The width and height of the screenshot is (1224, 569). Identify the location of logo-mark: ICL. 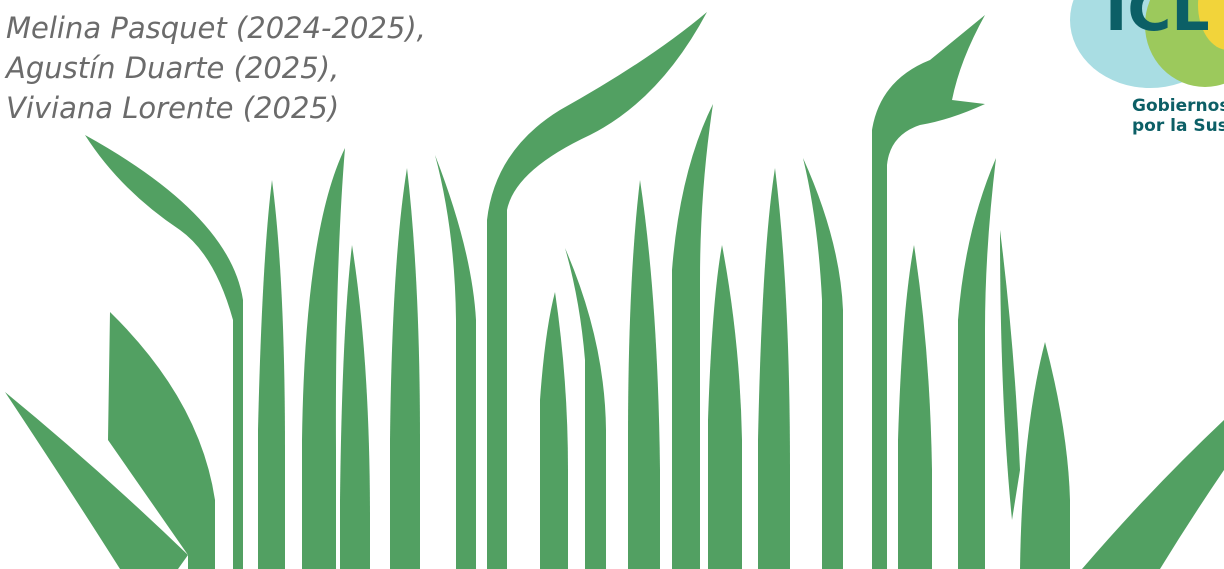
(1157, 22).